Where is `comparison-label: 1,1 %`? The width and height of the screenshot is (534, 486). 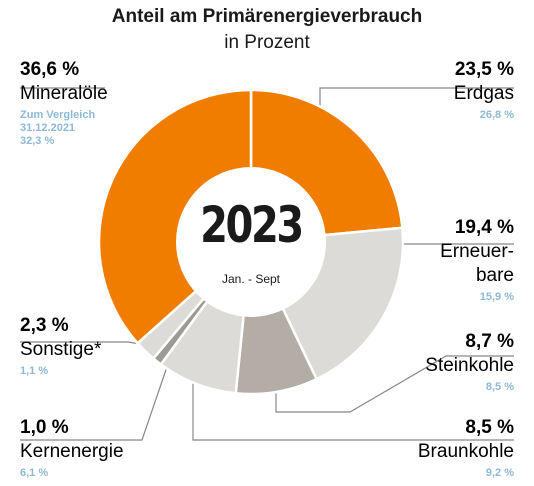 comparison-label: 1,1 % is located at coordinates (34, 371).